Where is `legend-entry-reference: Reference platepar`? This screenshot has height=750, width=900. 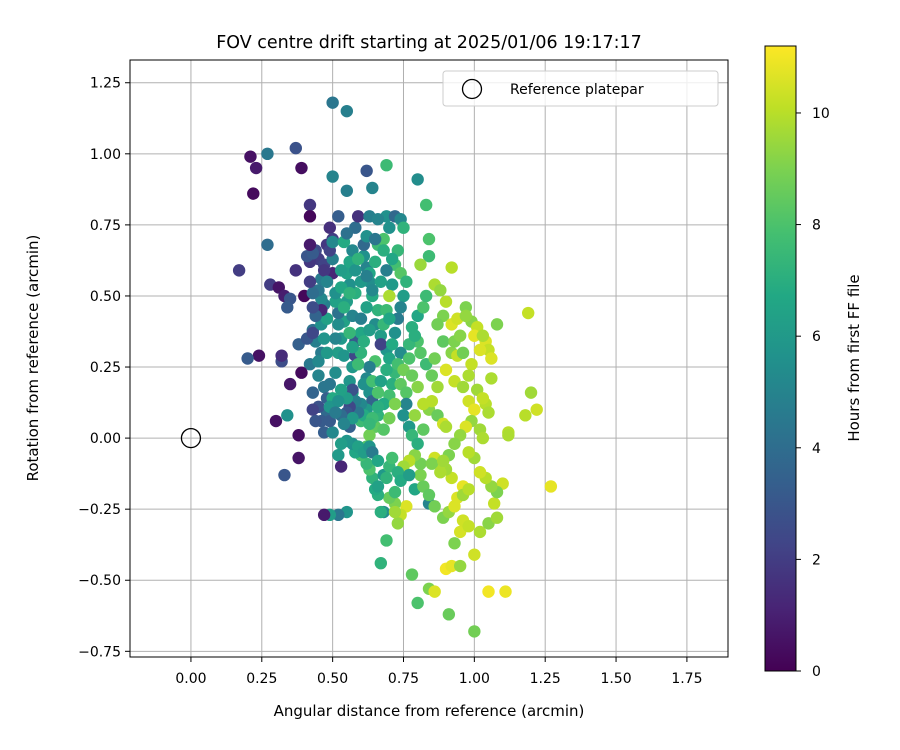 legend-entry-reference: Reference platepar is located at coordinates (577, 90).